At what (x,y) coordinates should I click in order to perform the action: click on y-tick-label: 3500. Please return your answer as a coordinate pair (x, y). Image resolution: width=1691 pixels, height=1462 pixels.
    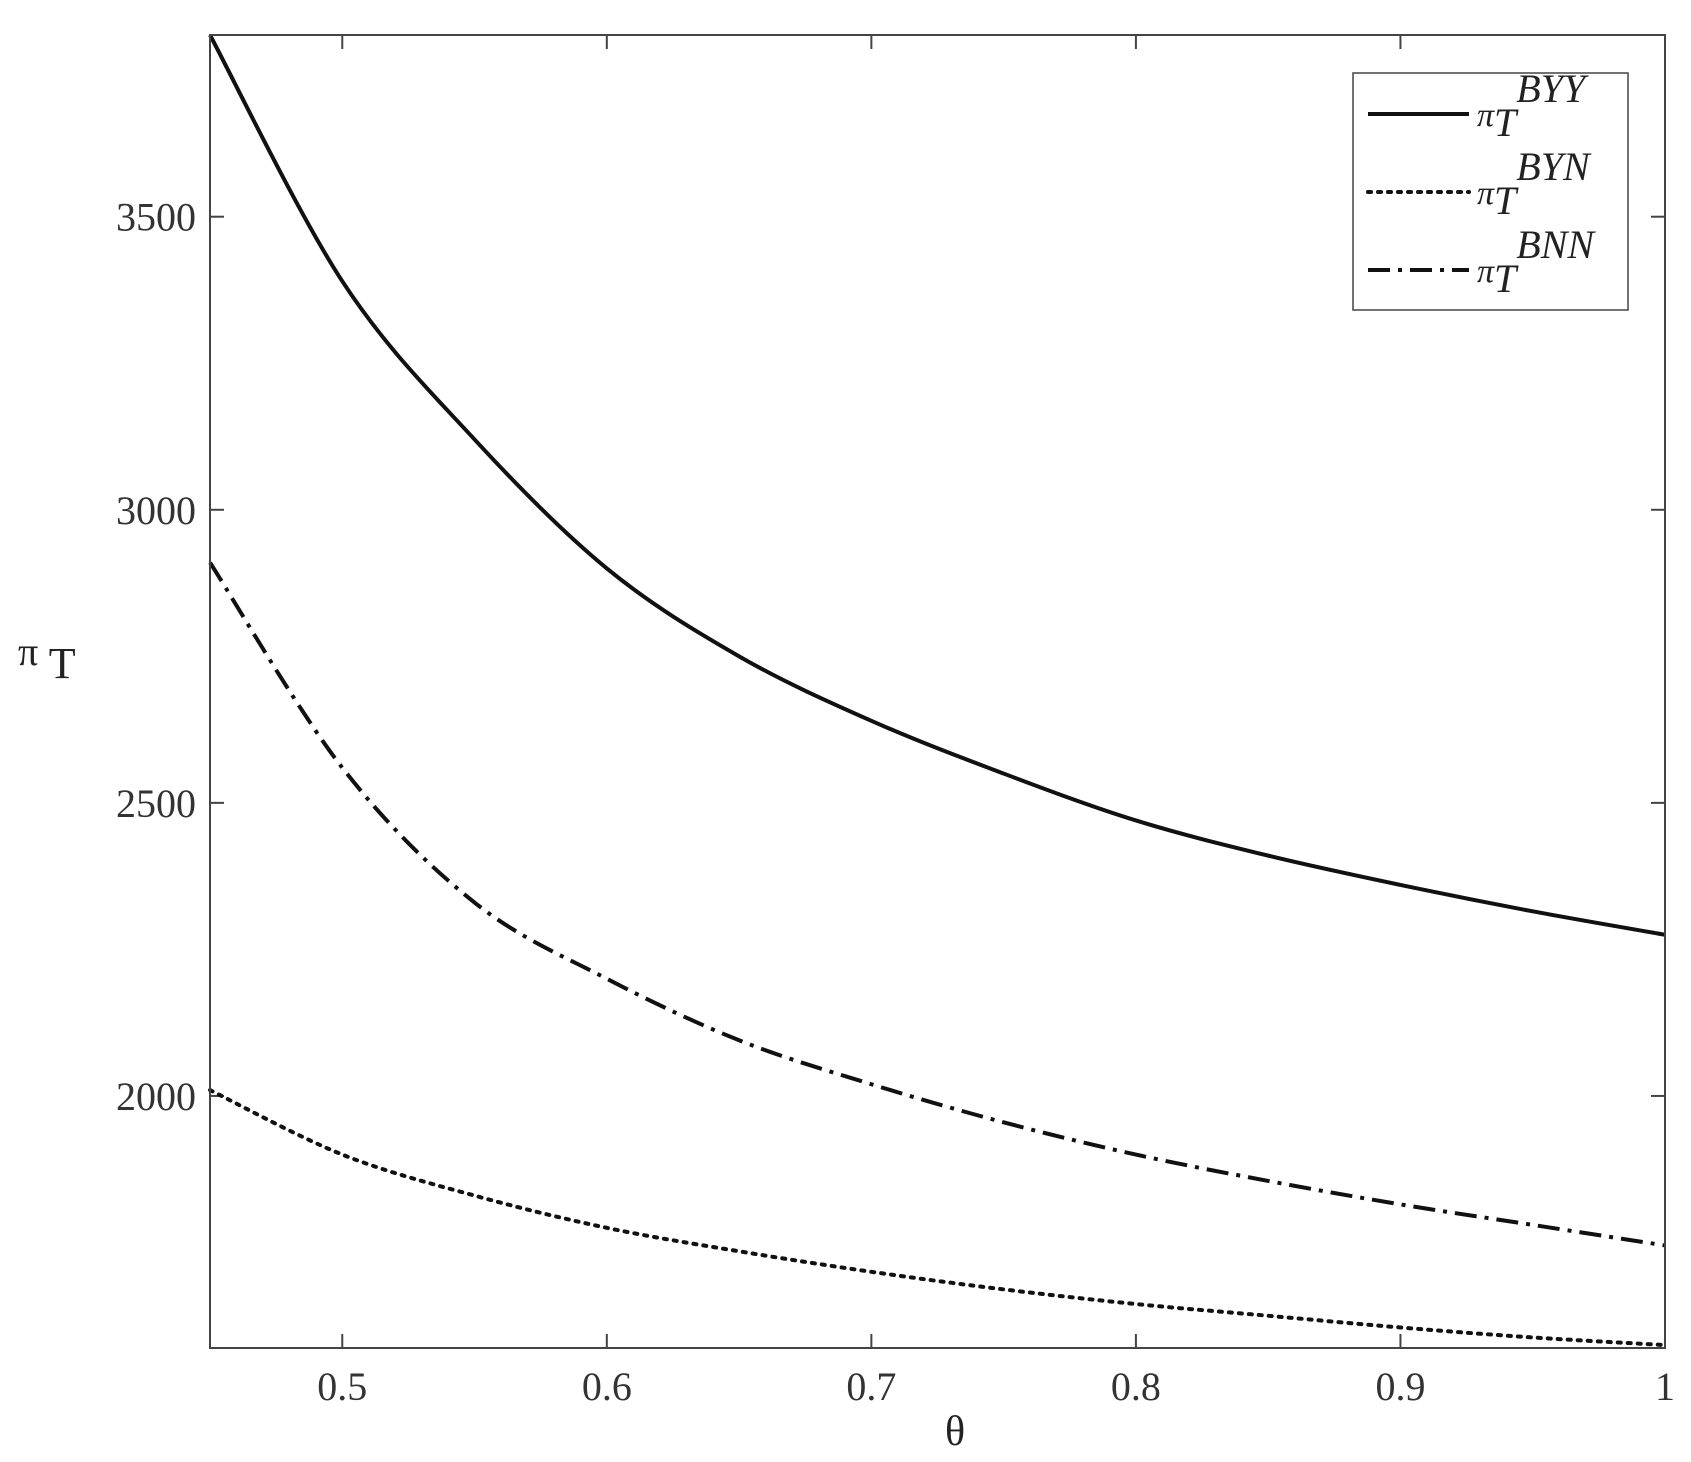
    Looking at the image, I should click on (156, 217).